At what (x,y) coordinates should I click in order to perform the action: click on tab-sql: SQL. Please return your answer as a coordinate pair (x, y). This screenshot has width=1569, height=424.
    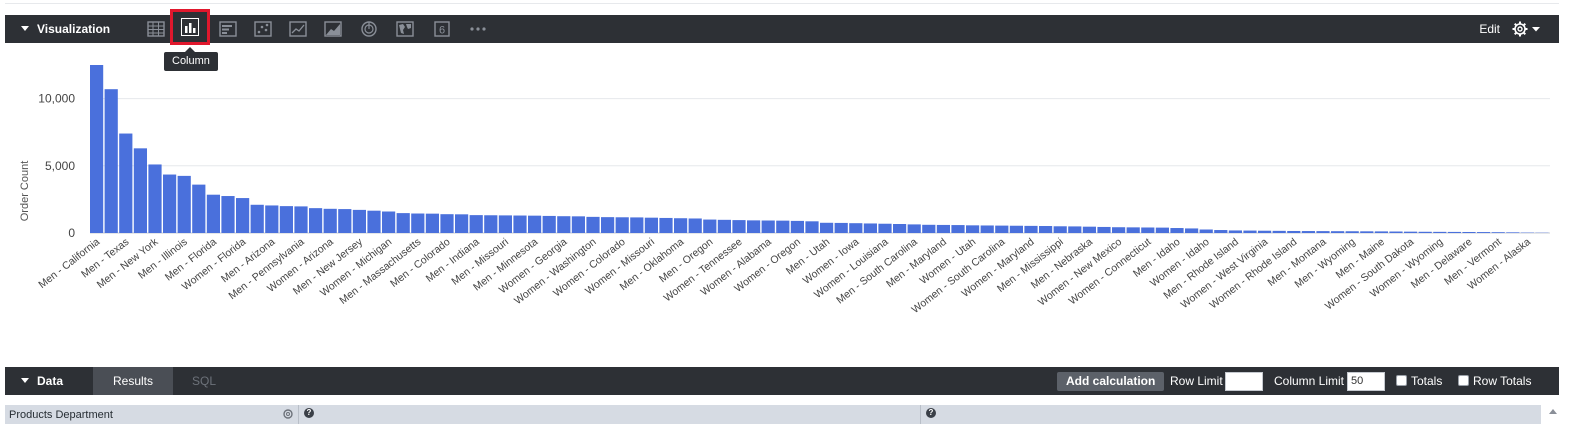
    Looking at the image, I should click on (203, 381).